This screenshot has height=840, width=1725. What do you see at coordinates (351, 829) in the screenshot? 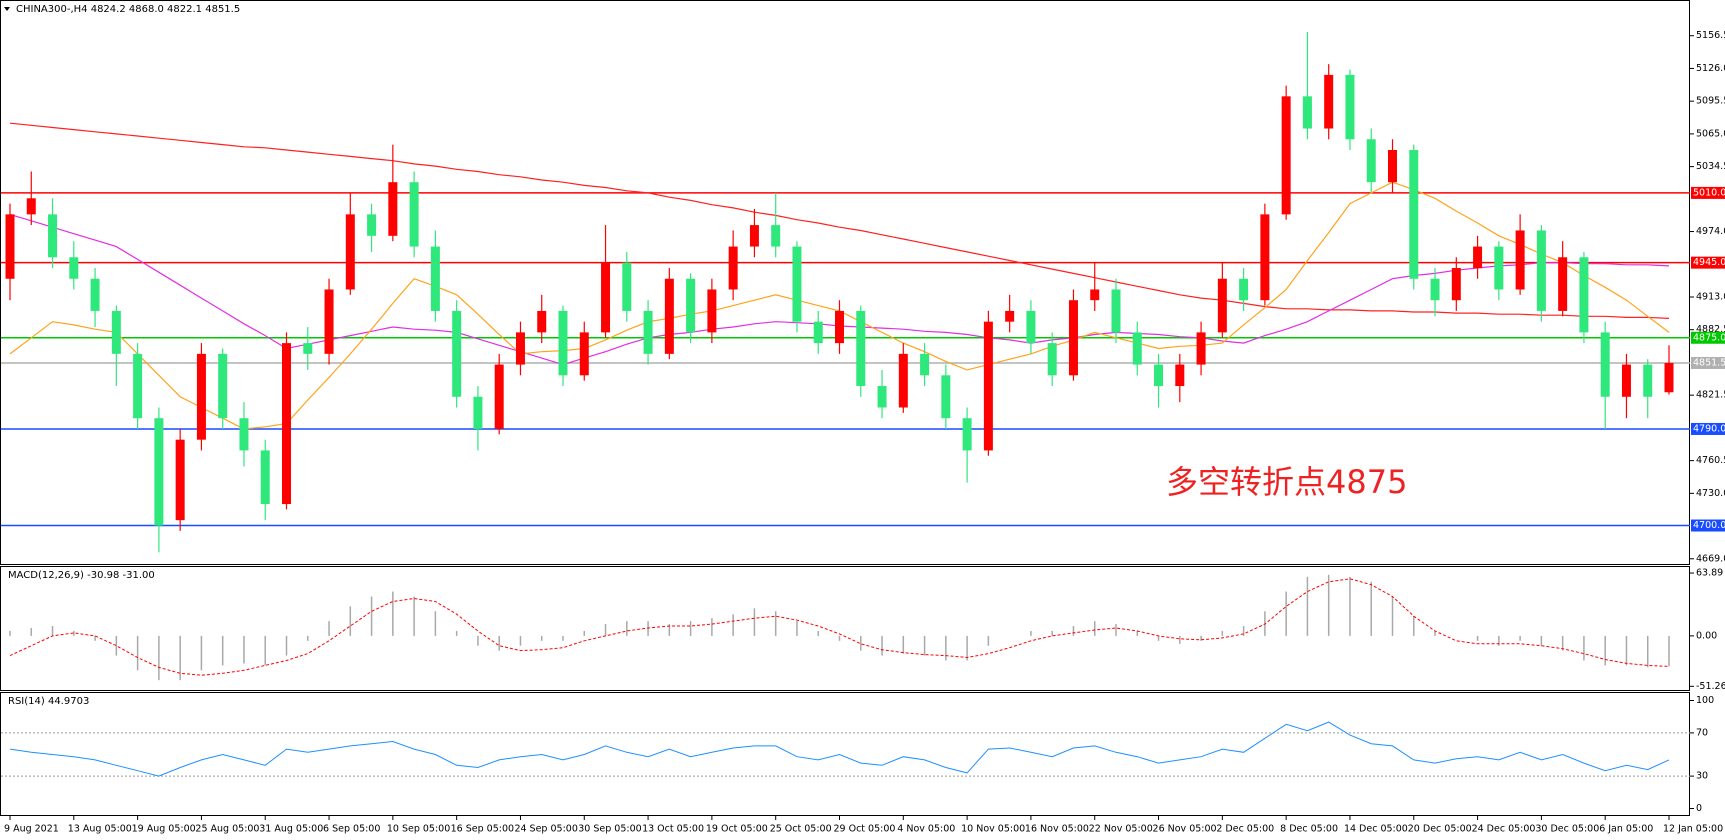
I see `x-tick-label: 6 Sep 05:00` at bounding box center [351, 829].